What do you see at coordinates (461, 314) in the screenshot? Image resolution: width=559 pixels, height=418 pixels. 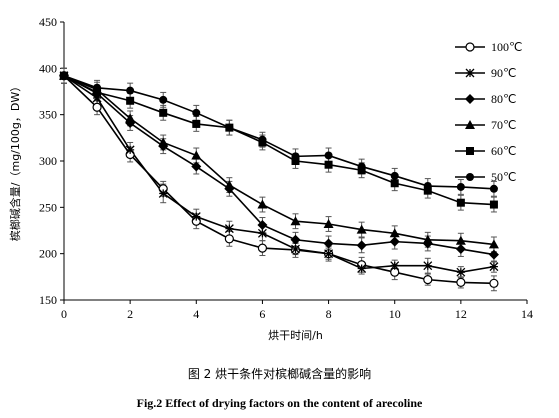 I see `x-tick-label: 12` at bounding box center [461, 314].